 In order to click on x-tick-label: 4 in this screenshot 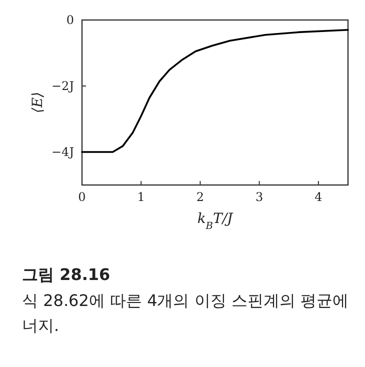, I will do `click(318, 197)`.